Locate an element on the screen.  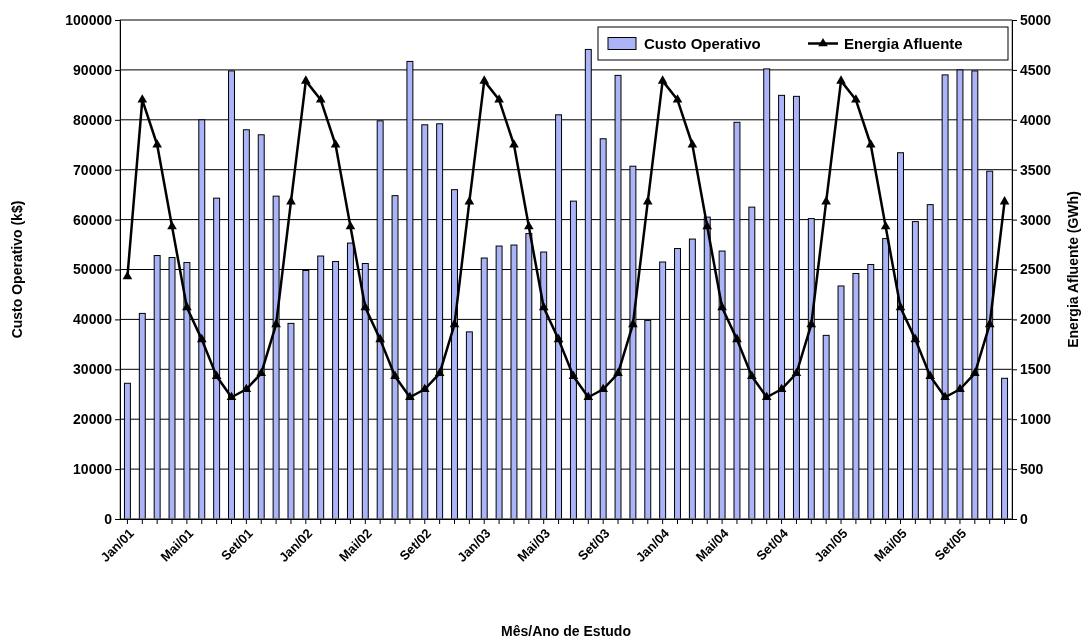
y-tick-label: 80000 is located at coordinates (93, 119).